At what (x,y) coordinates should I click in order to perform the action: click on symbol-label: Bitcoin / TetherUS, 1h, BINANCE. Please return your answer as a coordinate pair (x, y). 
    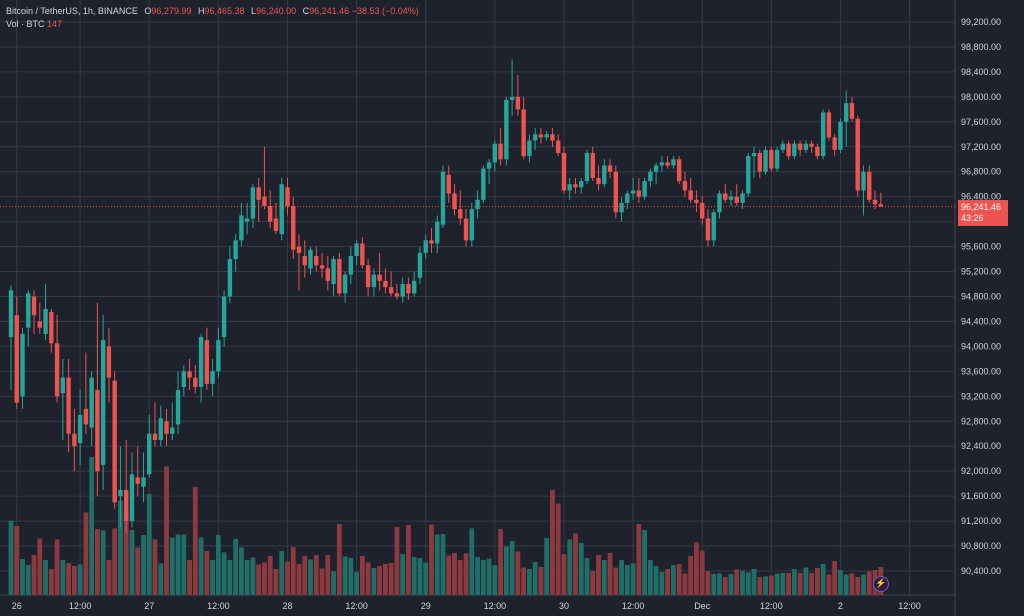
    Looking at the image, I should click on (72, 11).